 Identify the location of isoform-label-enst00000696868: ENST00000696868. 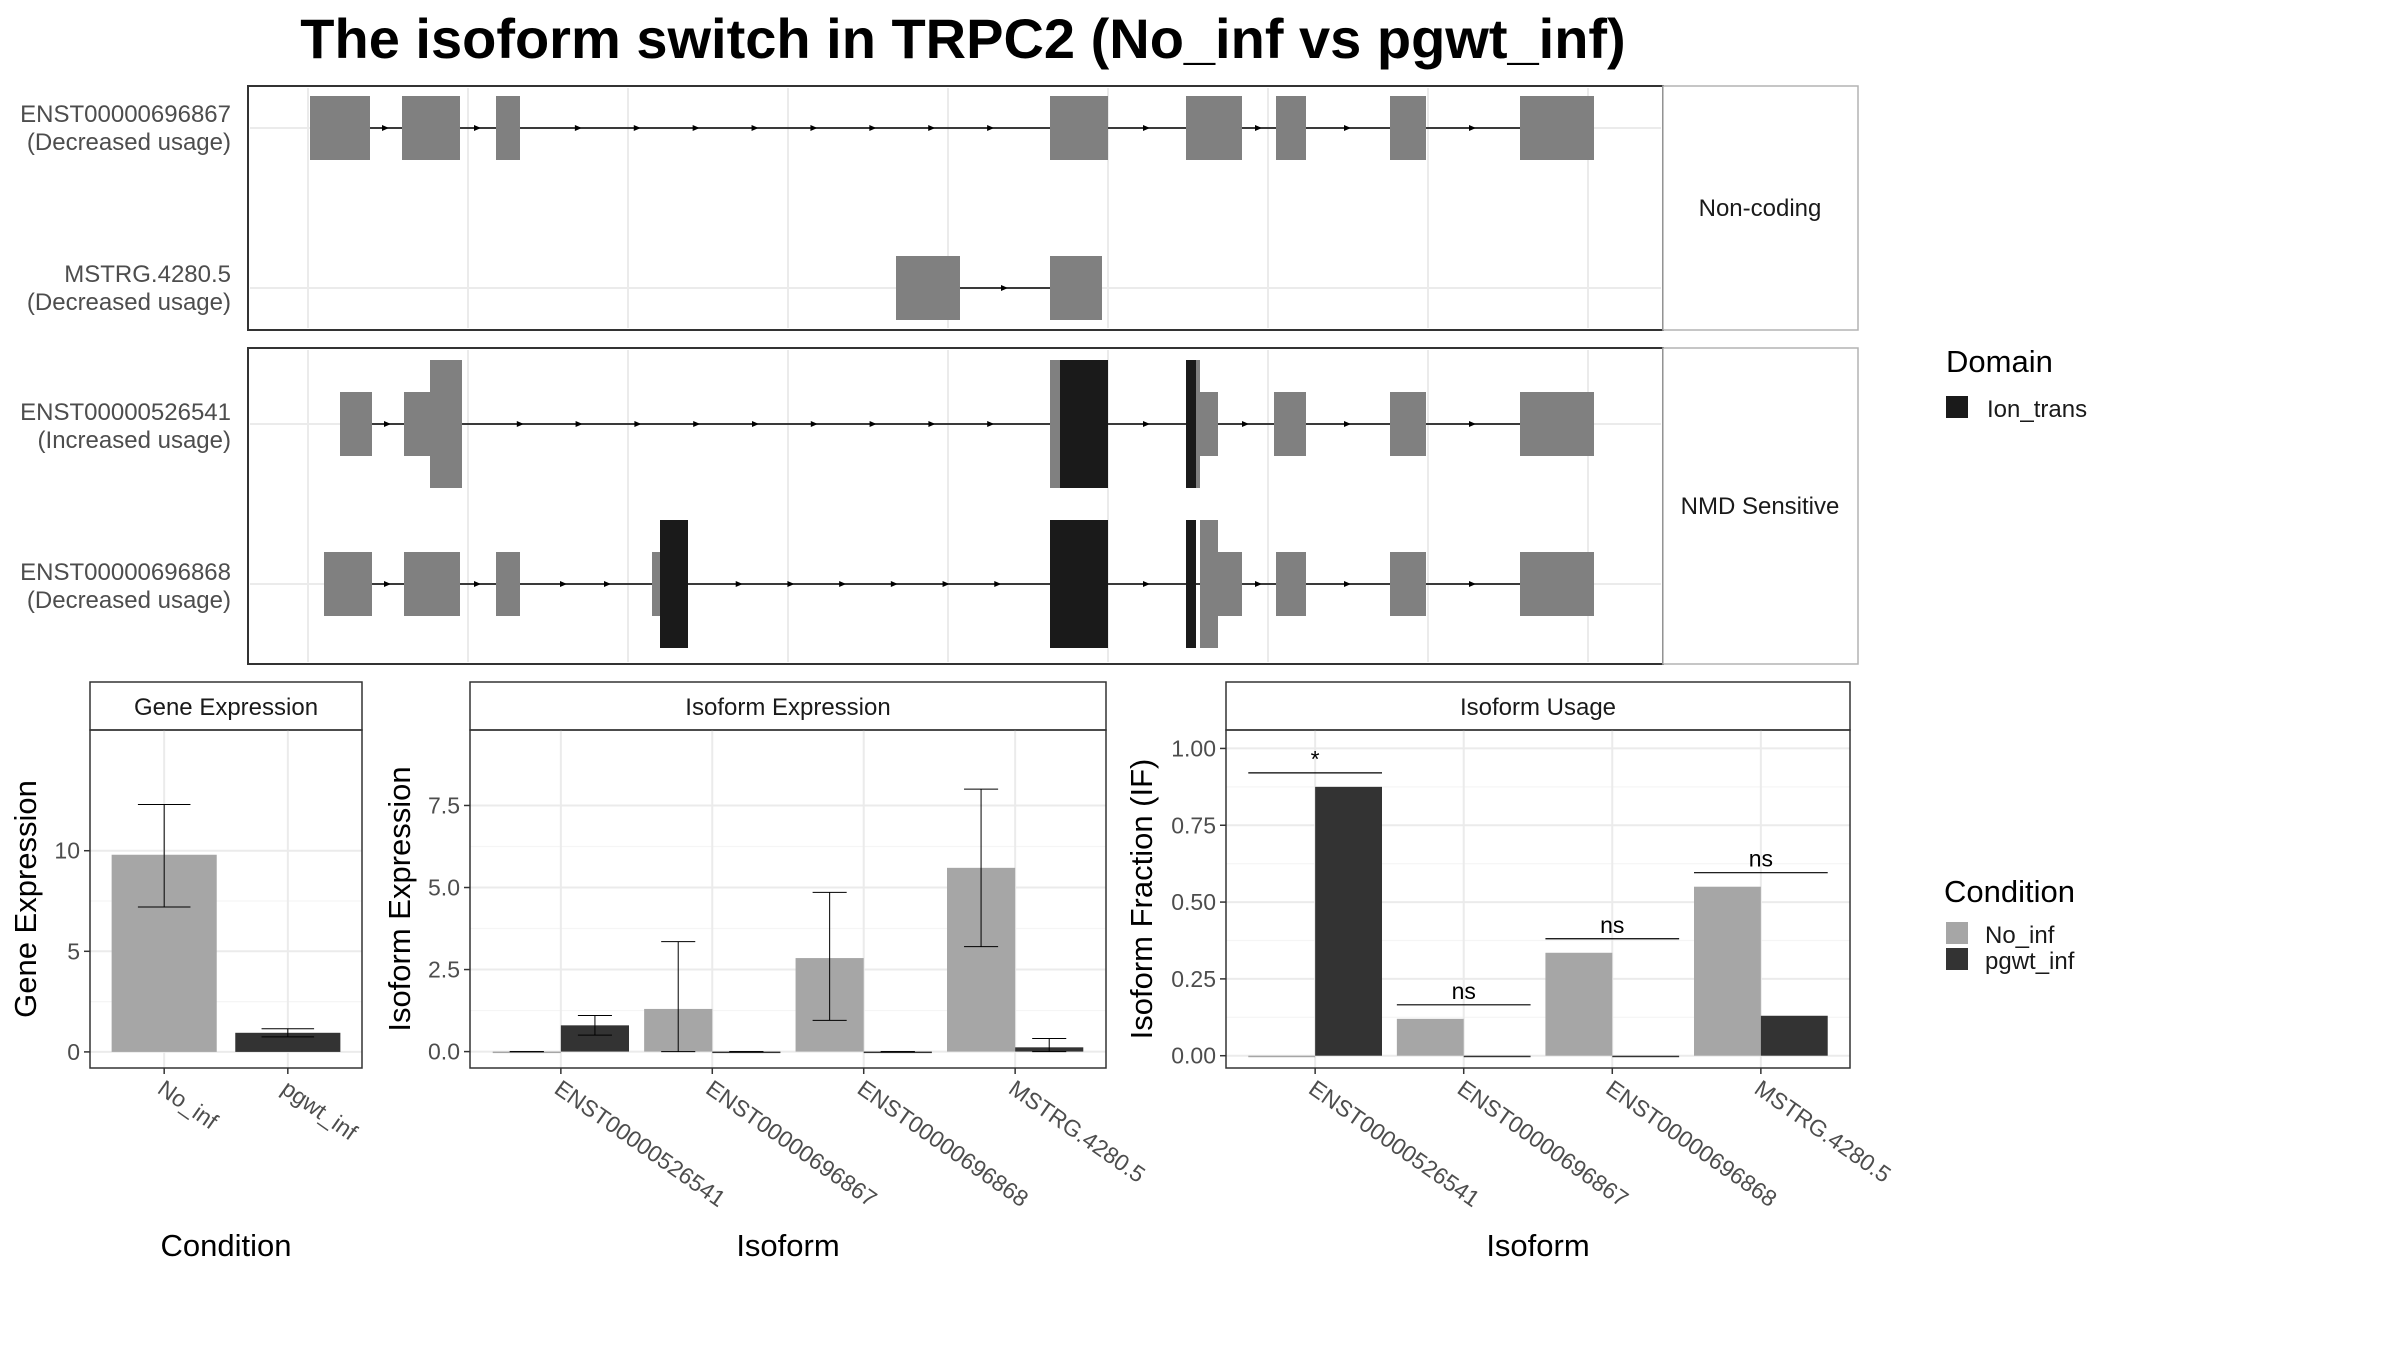
(125, 572).